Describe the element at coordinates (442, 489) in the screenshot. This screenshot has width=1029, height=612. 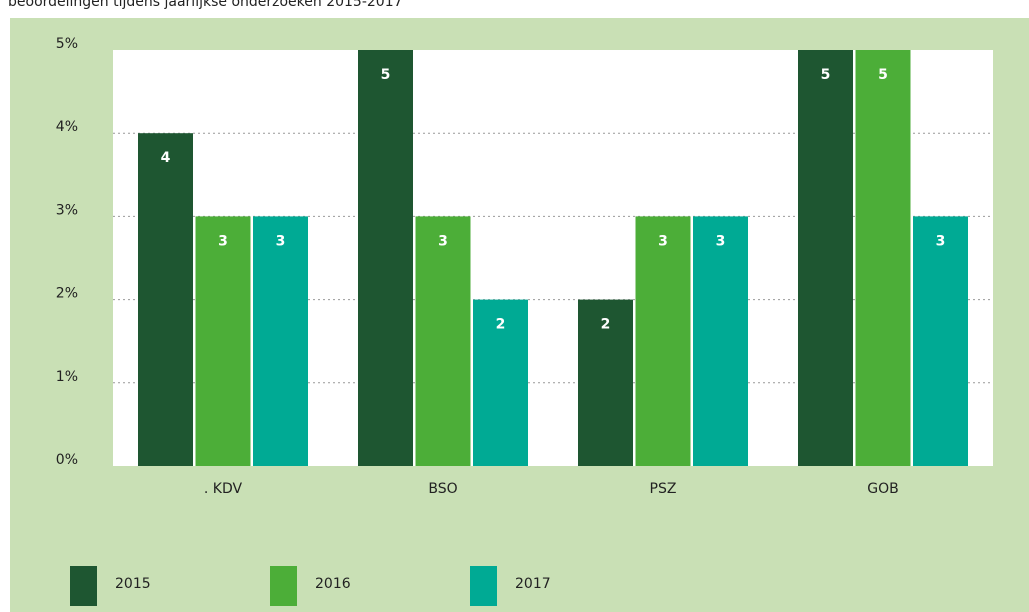
I see `x-tick-label: BSO` at that location.